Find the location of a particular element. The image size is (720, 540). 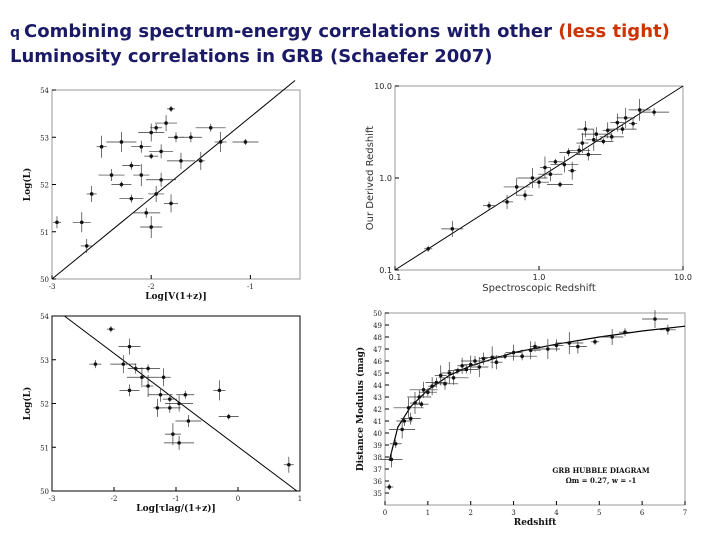

y-tick-label: 51 is located at coordinates (44, 233).